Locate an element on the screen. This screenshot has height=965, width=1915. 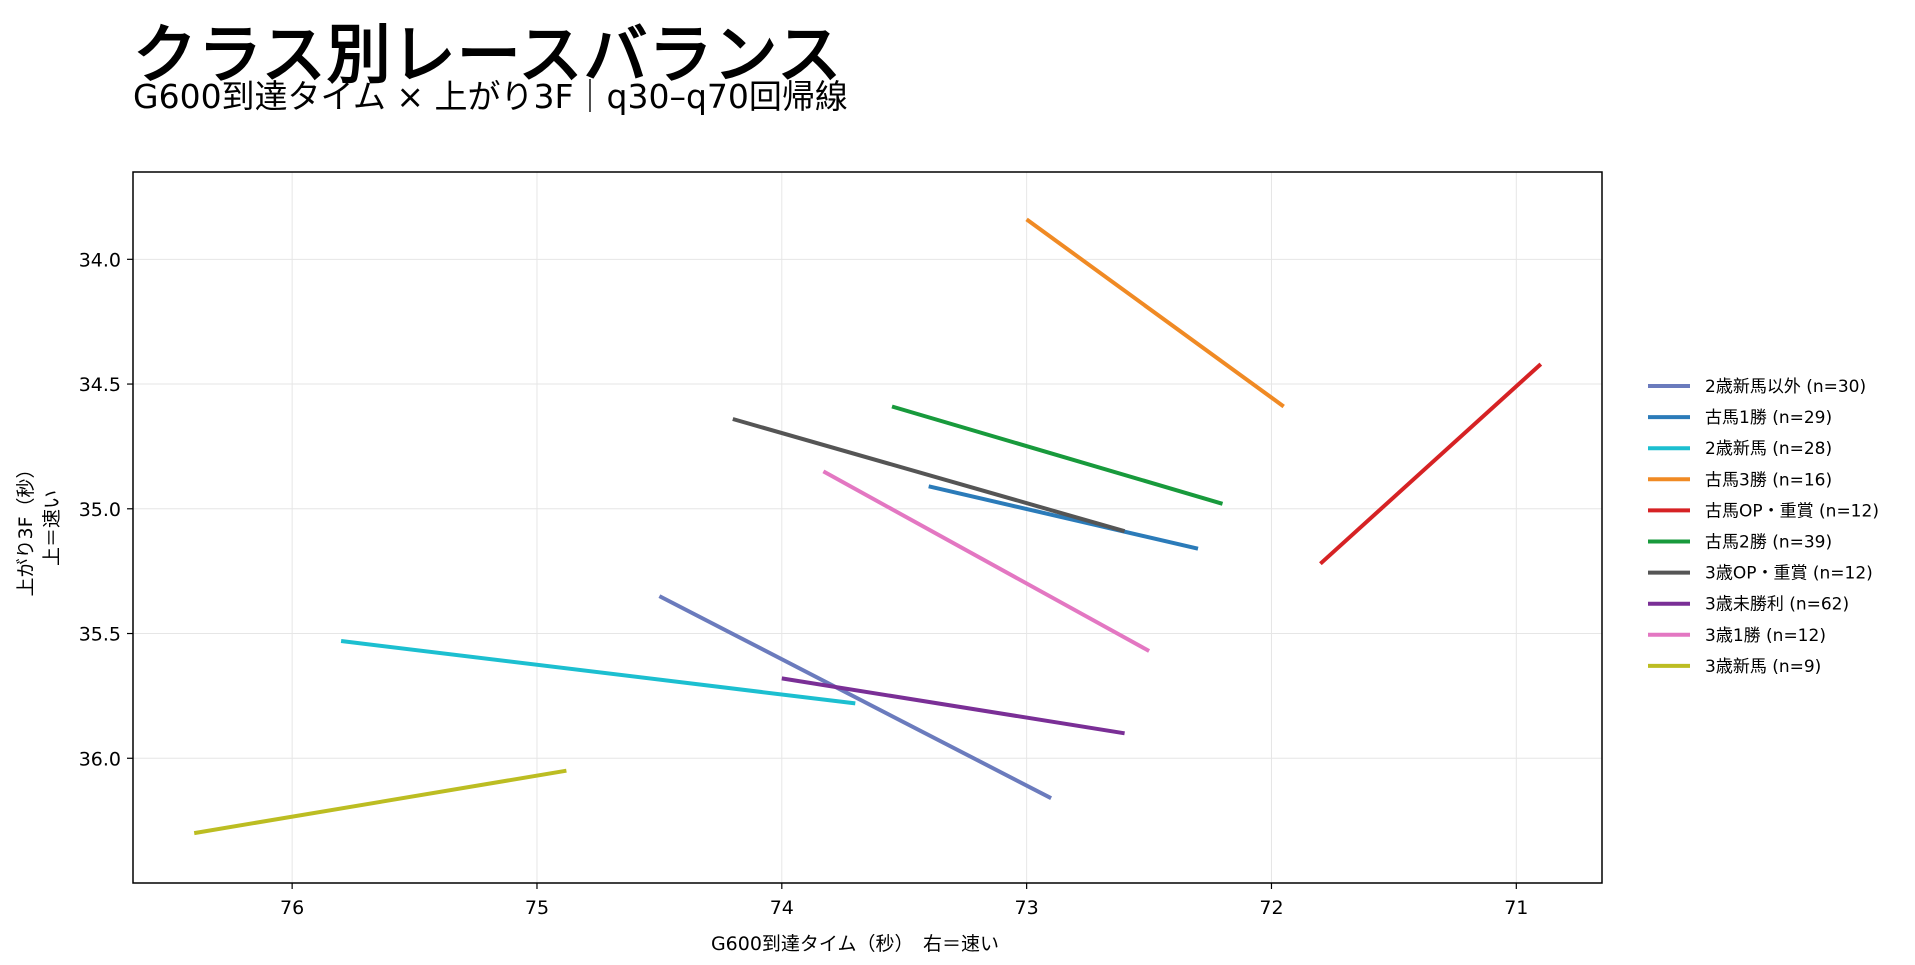
y-tick-label: 34.0 is located at coordinates (100, 260).